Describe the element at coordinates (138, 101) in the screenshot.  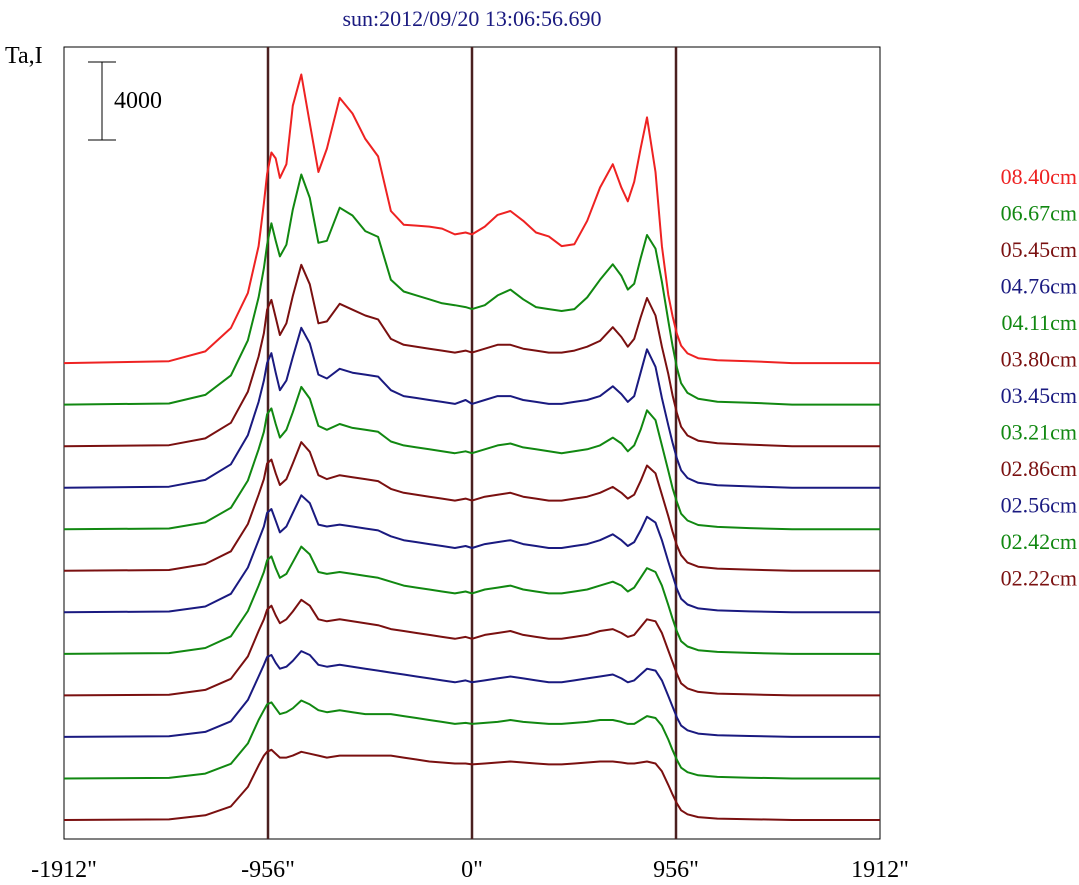
I see `scale-bar-label: 4000` at that location.